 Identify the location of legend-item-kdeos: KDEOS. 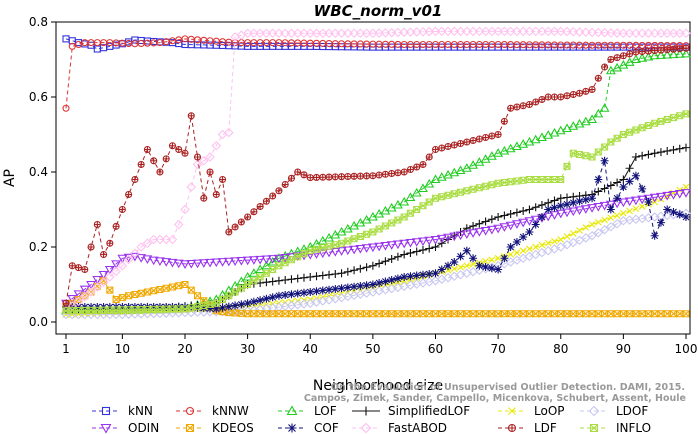
(215, 427).